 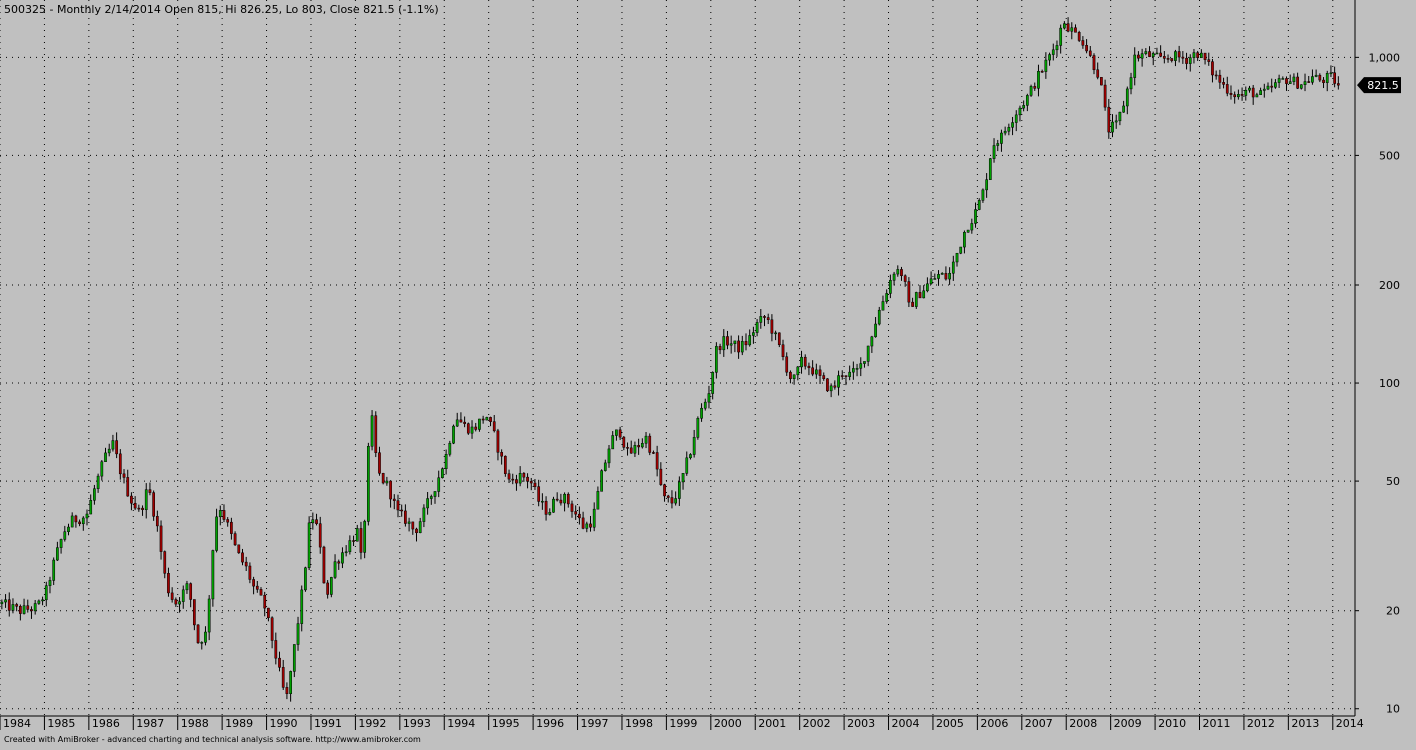 I want to click on x-tick-label: 2013, so click(x=1305, y=723).